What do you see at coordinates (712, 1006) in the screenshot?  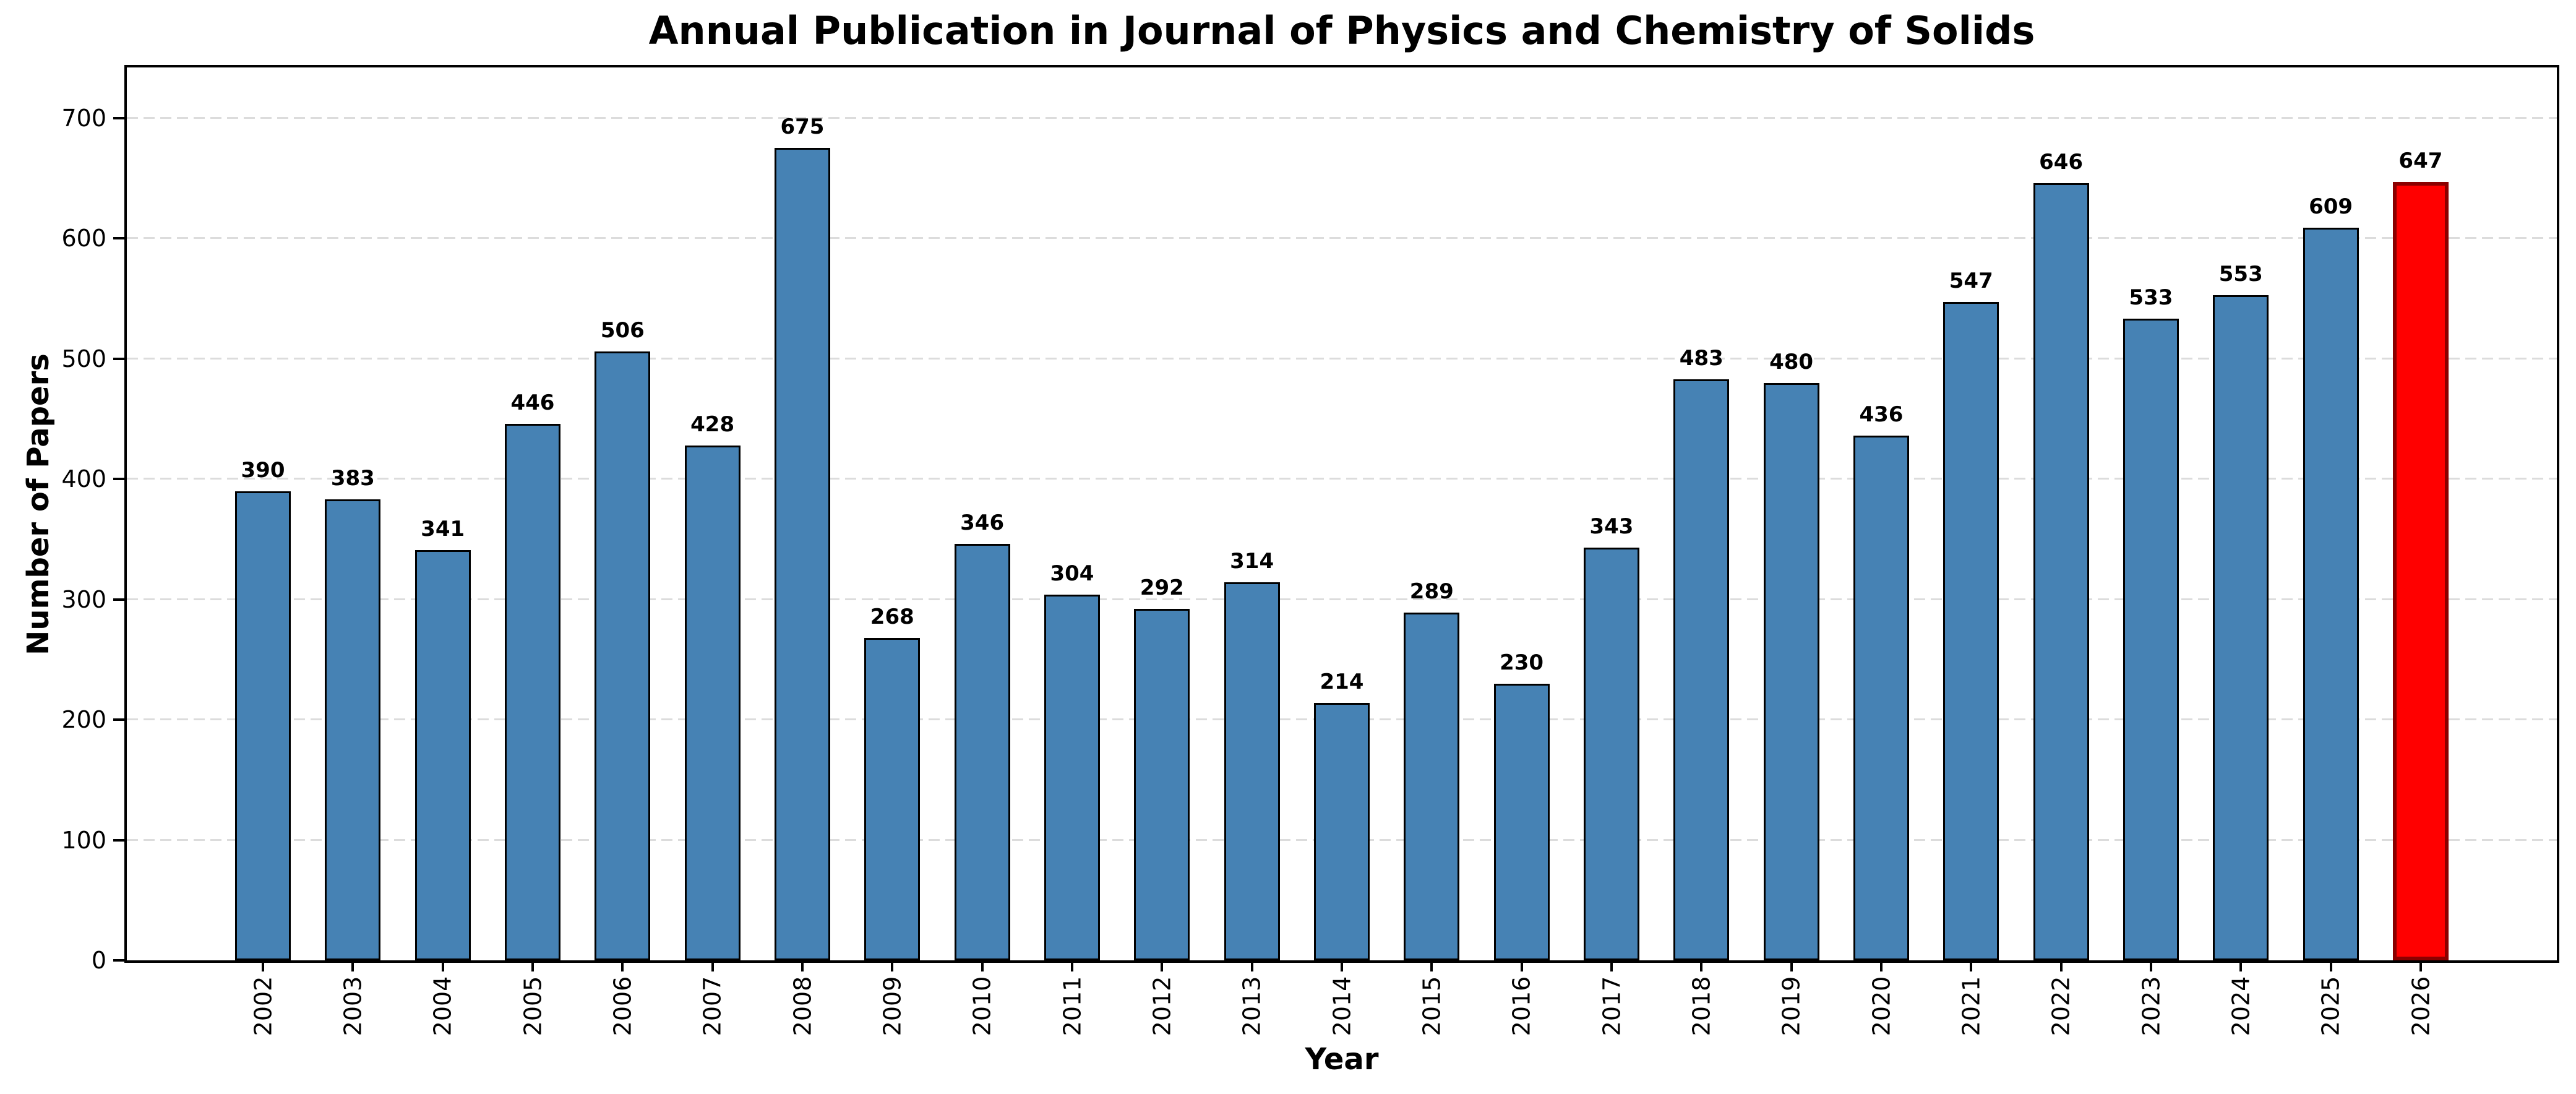 I see `x-tick-label-2007: 2007` at bounding box center [712, 1006].